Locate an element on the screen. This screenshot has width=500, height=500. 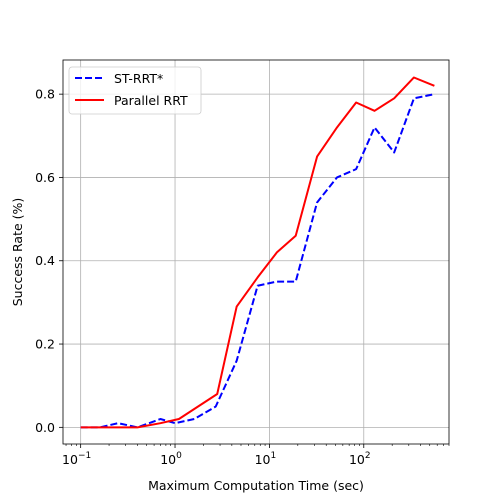
x-tick-label: 10⁰ is located at coordinates (171, 459).